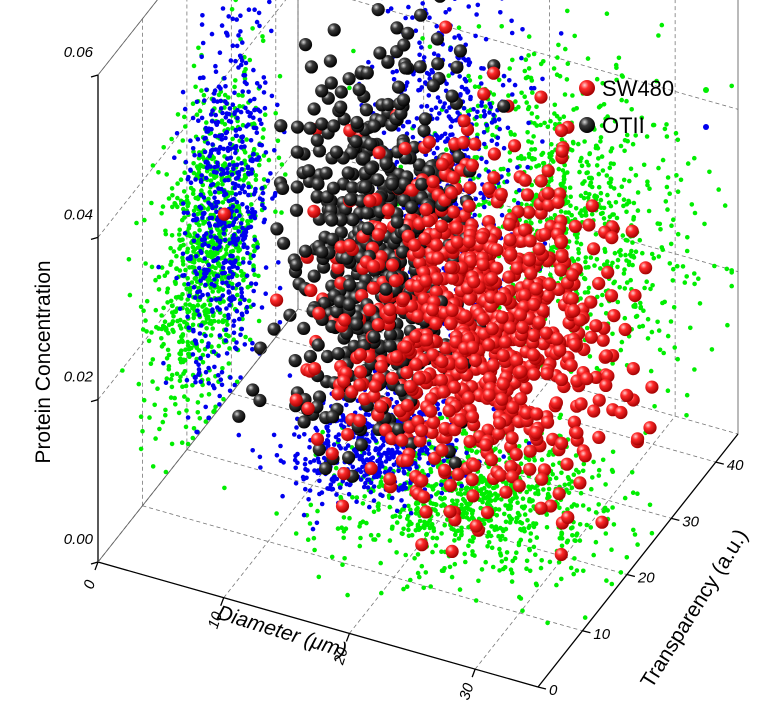  I want to click on grid-line-floor-y, so click(362, 568).